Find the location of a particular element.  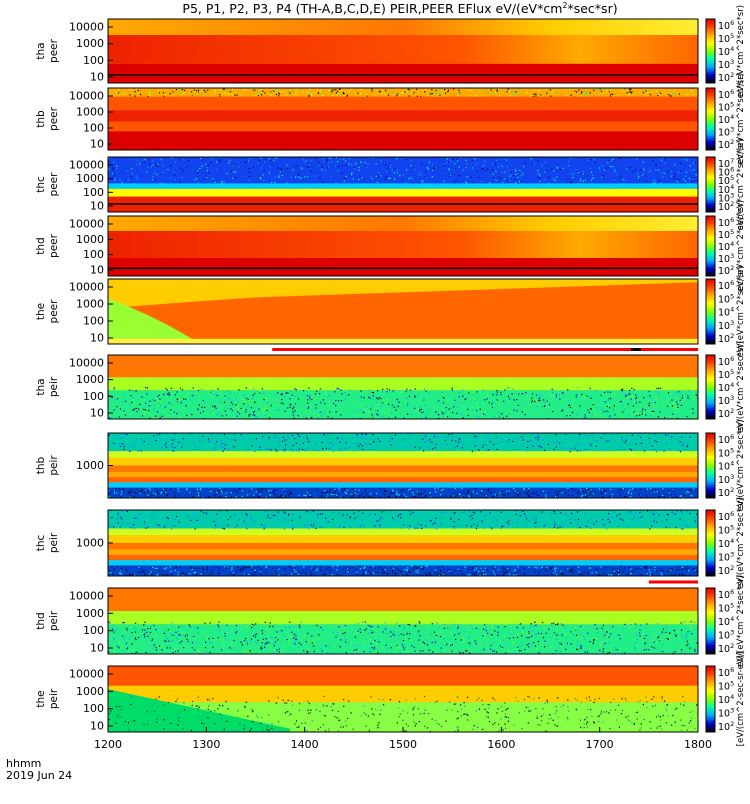

colorbar is located at coordinates (710, 184).